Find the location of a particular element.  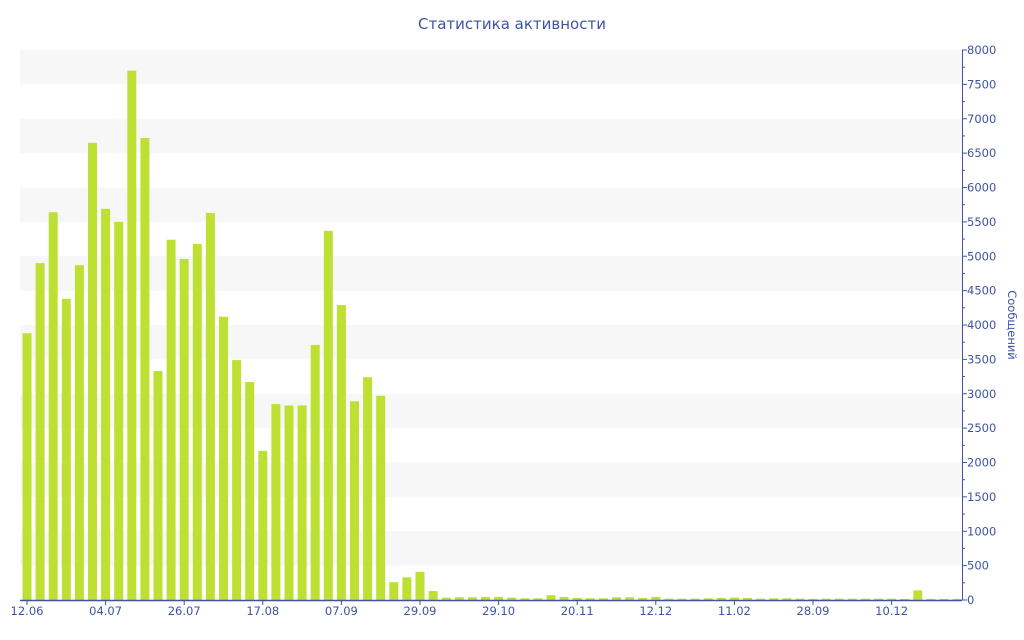

x-tick-label: 12.12 is located at coordinates (655, 611).